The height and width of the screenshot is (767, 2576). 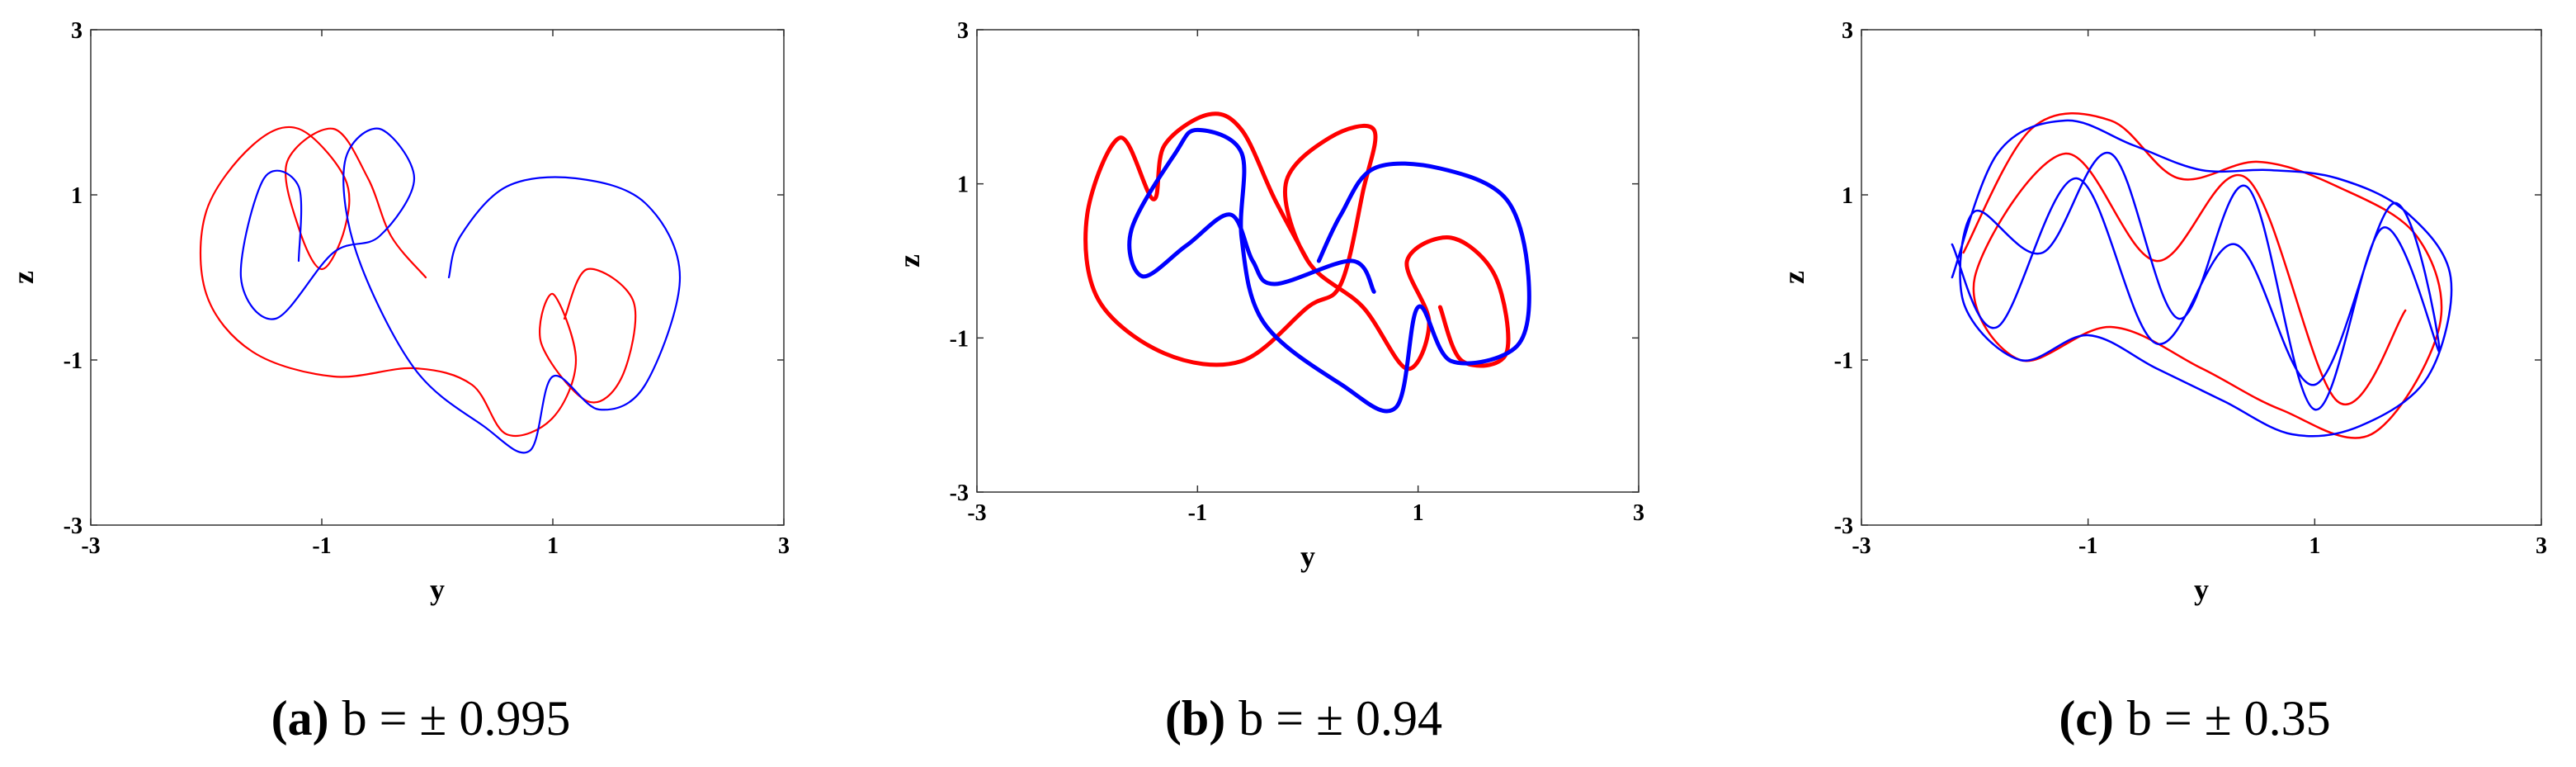 What do you see at coordinates (1195, 718) in the screenshot?
I see `caption-tag: (b)` at bounding box center [1195, 718].